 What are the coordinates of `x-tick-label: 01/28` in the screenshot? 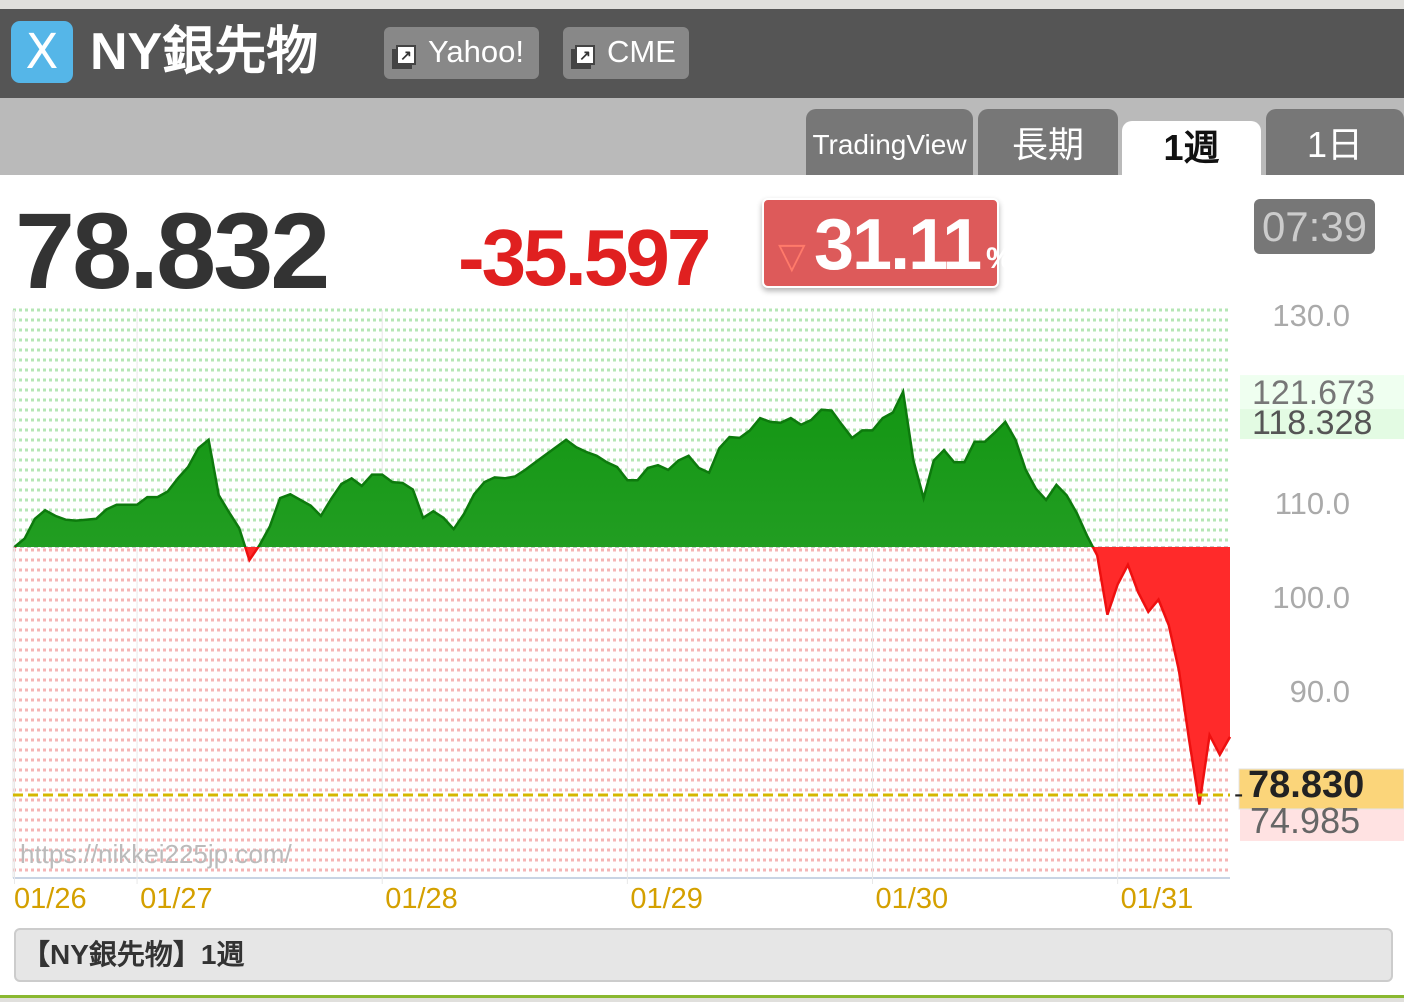 It's located at (421, 899).